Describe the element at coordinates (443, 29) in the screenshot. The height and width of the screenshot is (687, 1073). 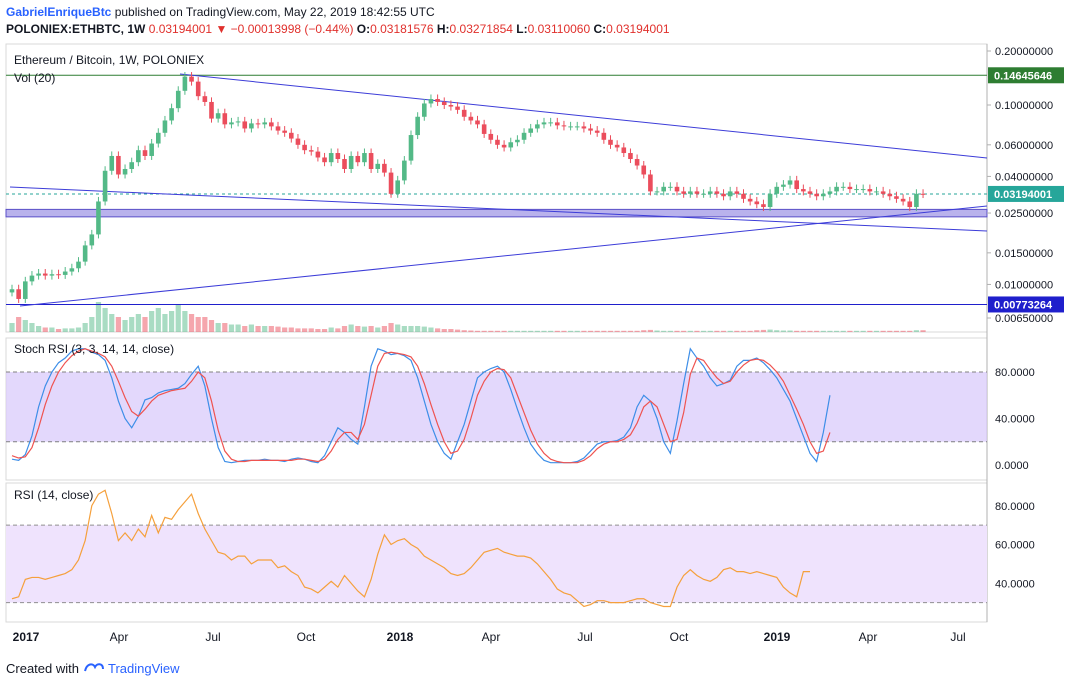
I see `high-label: H:` at that location.